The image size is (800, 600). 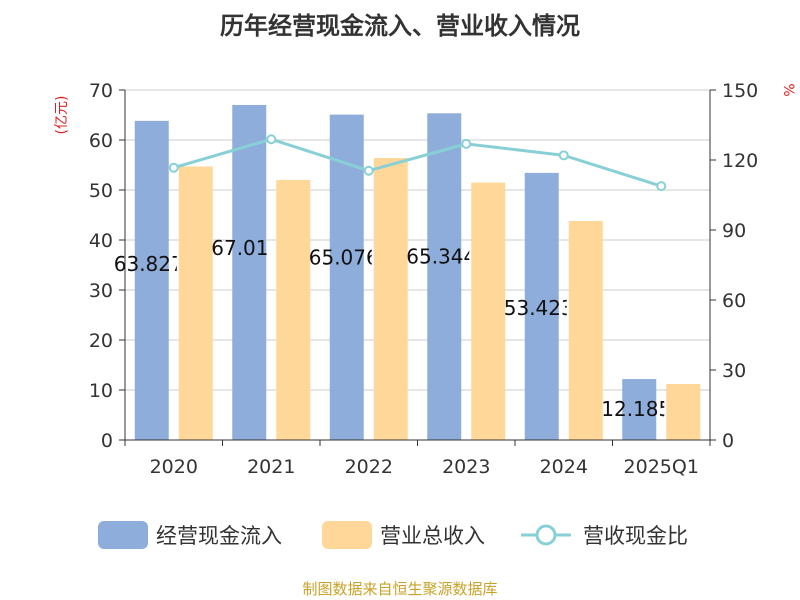 What do you see at coordinates (271, 467) in the screenshot?
I see `x-tick-label: 2021` at bounding box center [271, 467].